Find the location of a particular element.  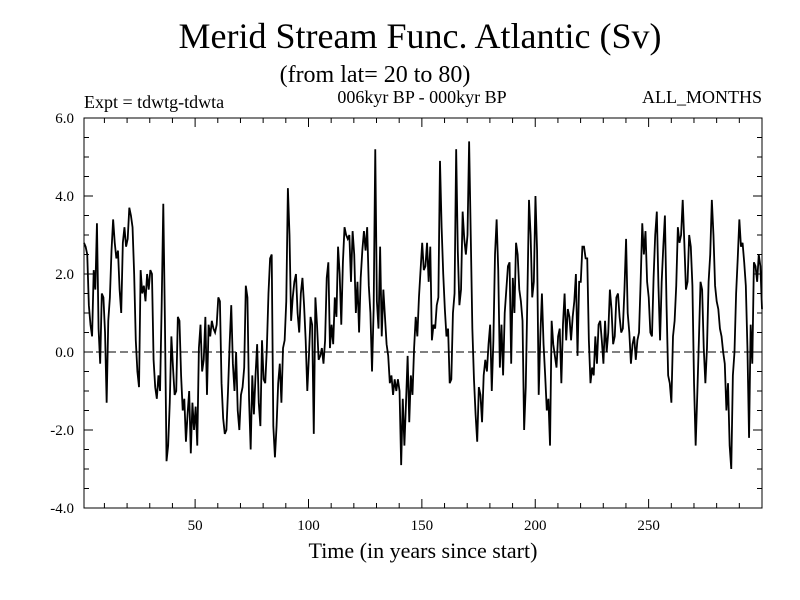

x-tick-label: 150 is located at coordinates (422, 526).